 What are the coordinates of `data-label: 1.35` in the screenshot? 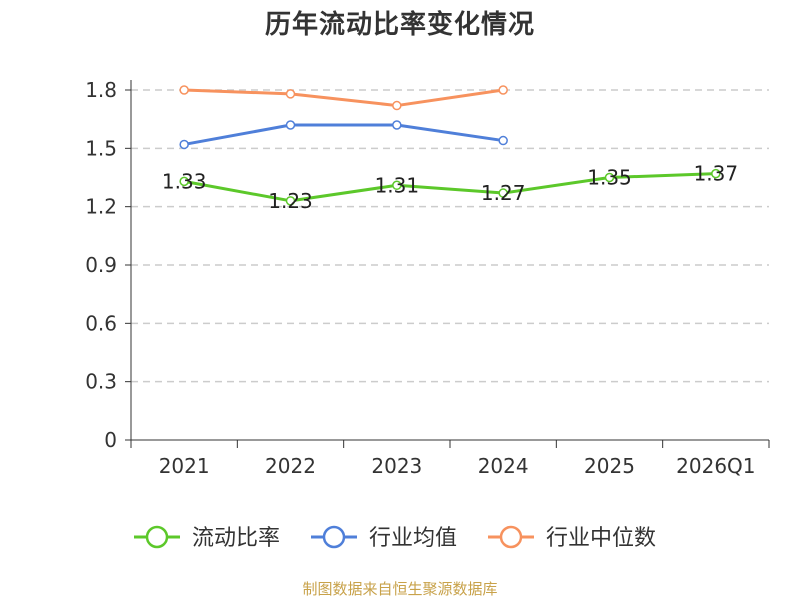 It's located at (609, 178).